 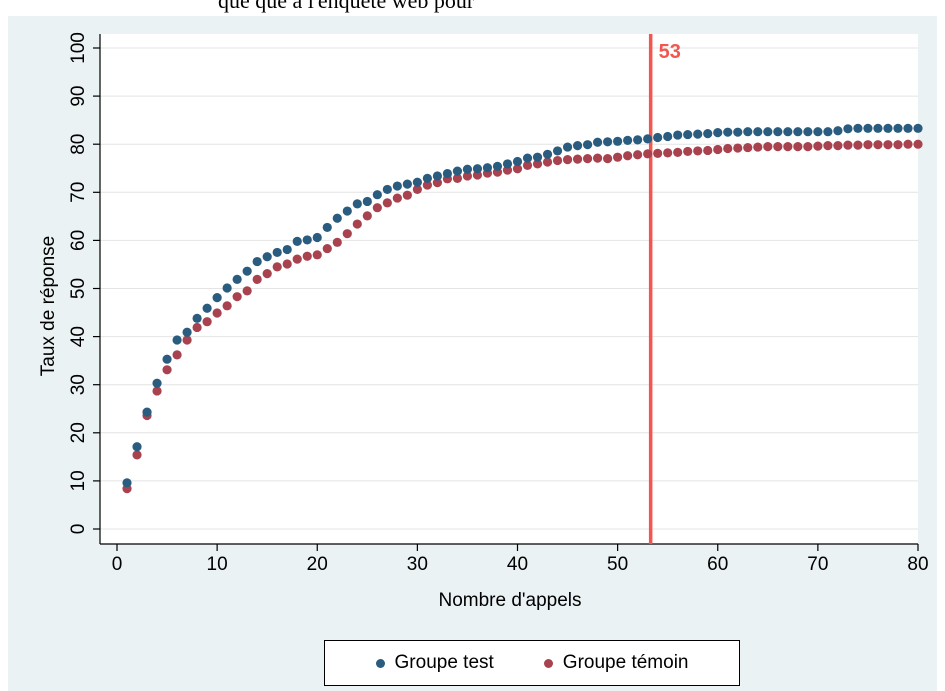 What do you see at coordinates (380, 663) in the screenshot?
I see `legend-marker-test` at bounding box center [380, 663].